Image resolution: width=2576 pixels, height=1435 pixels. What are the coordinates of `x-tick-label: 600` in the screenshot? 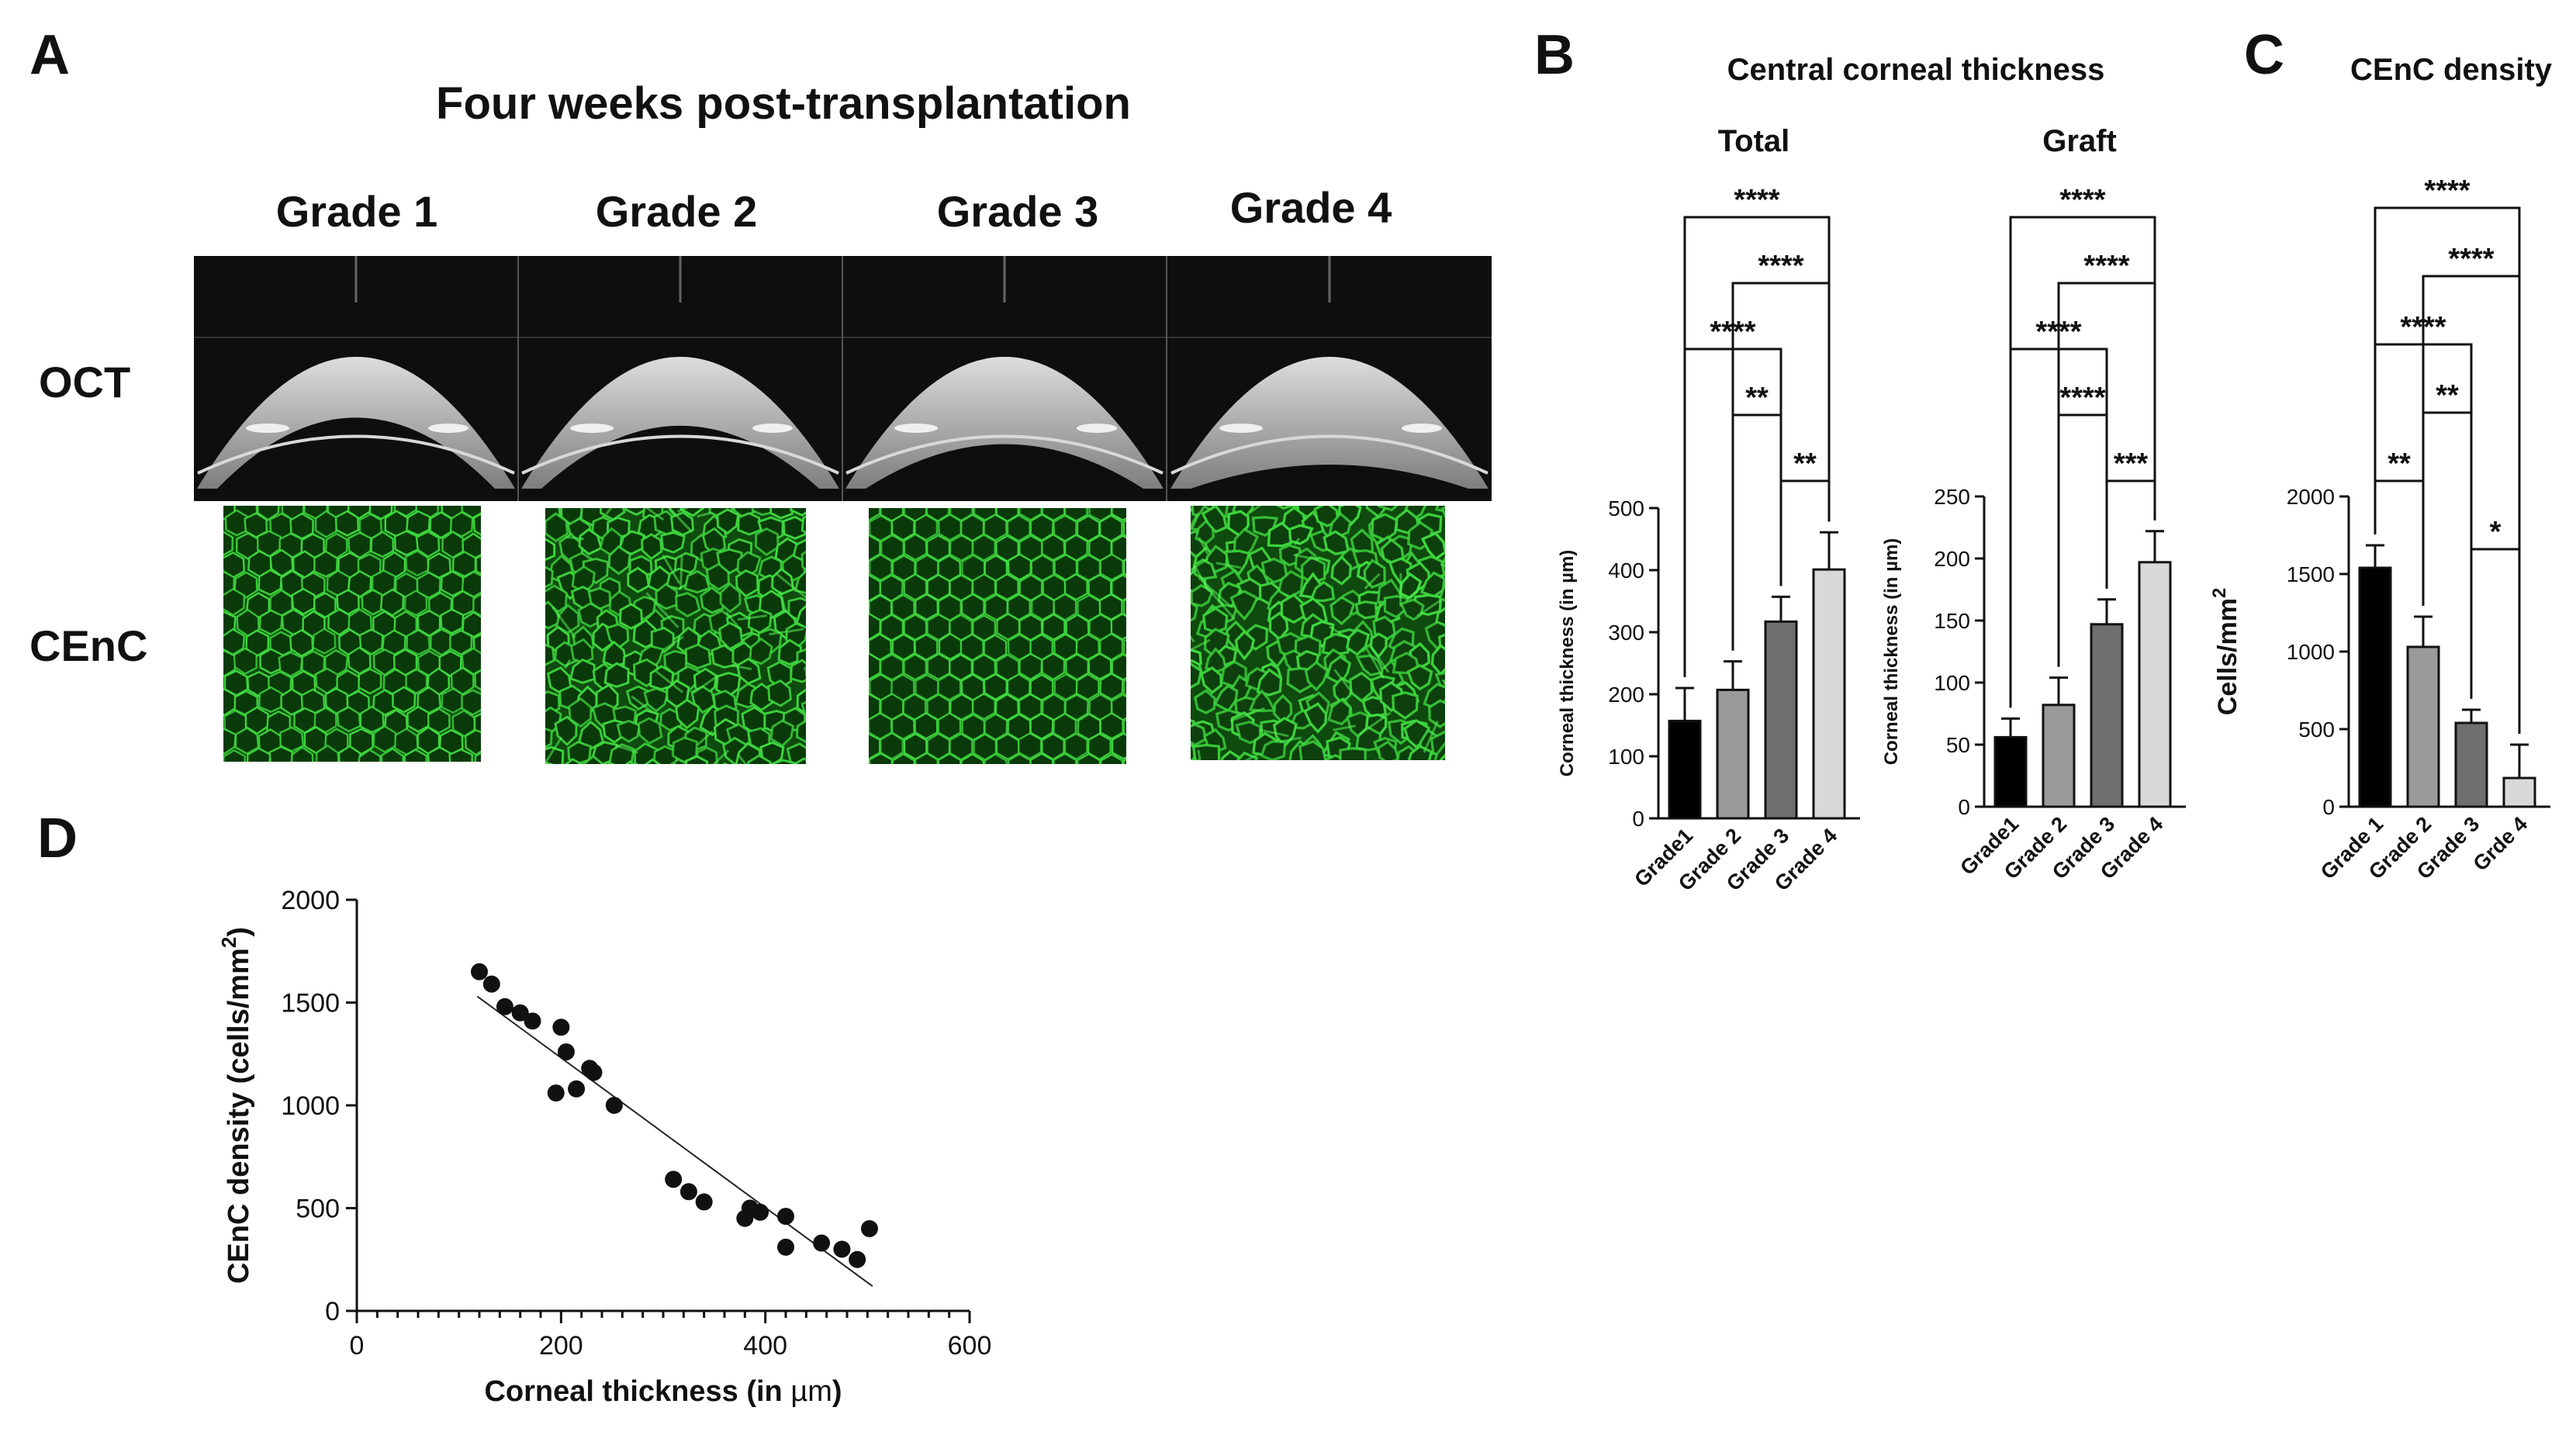 It's located at (970, 1346).